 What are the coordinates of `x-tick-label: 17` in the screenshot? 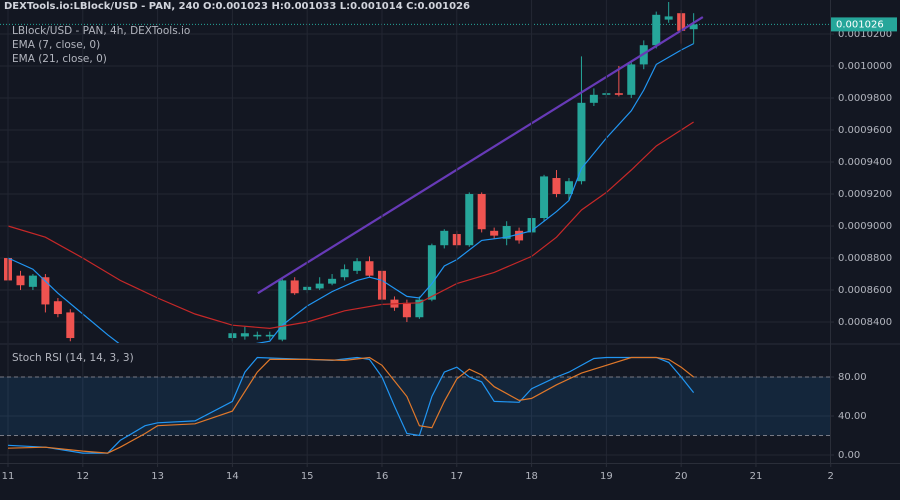 It's located at (456, 476).